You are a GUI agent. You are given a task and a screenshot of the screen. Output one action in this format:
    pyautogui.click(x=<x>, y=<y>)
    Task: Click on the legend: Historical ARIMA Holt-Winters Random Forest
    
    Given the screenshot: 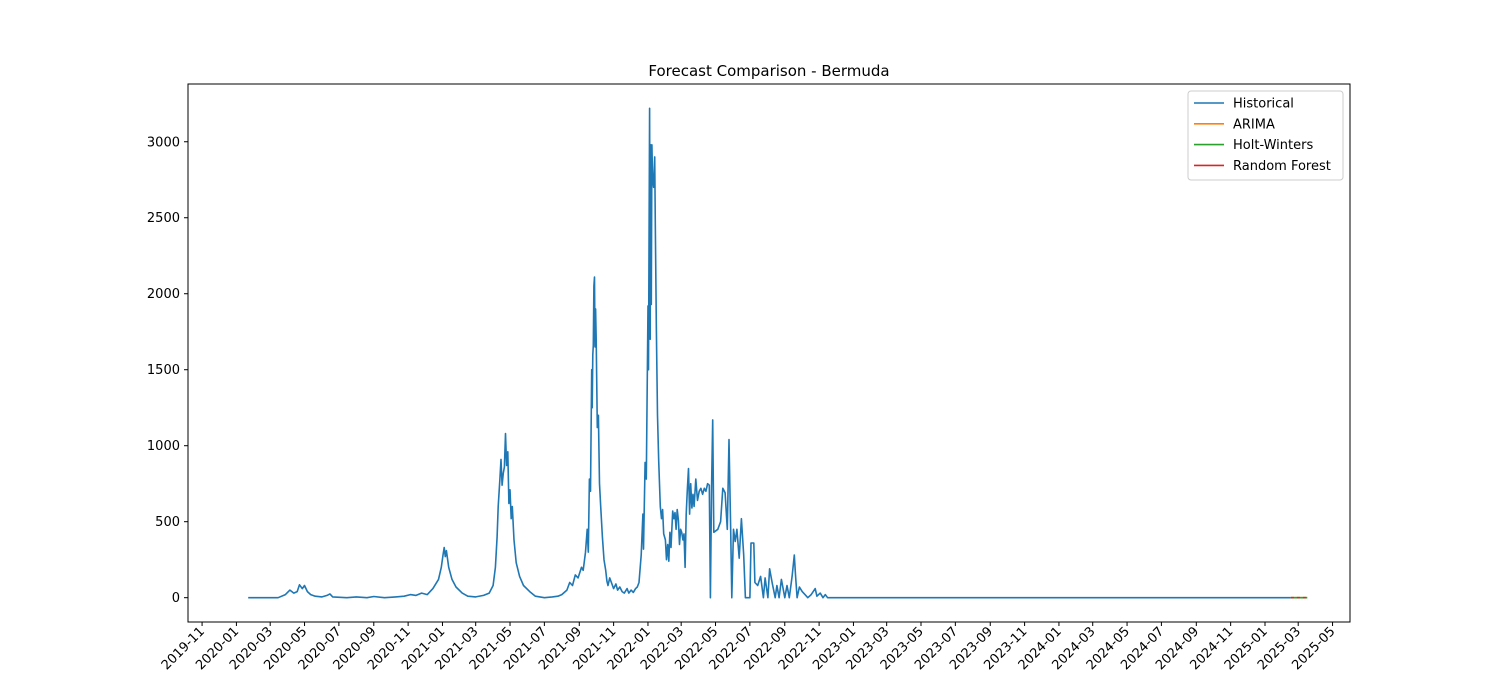 What is the action you would take?
    pyautogui.click(x=1265, y=135)
    